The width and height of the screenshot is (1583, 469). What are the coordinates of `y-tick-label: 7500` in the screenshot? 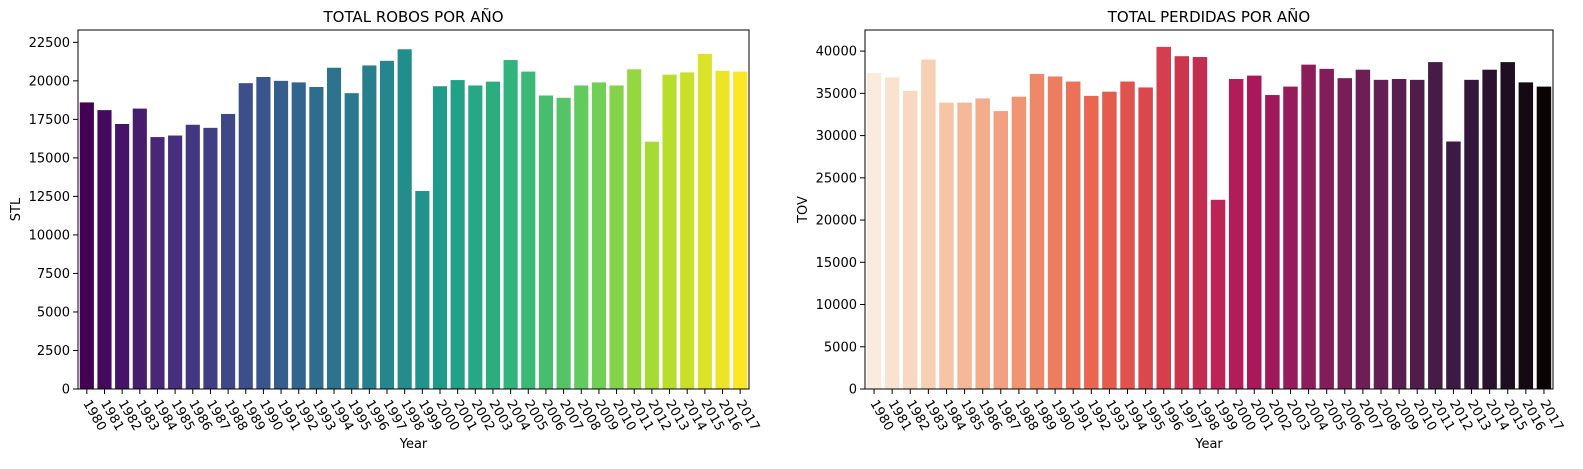 It's located at (53, 274).